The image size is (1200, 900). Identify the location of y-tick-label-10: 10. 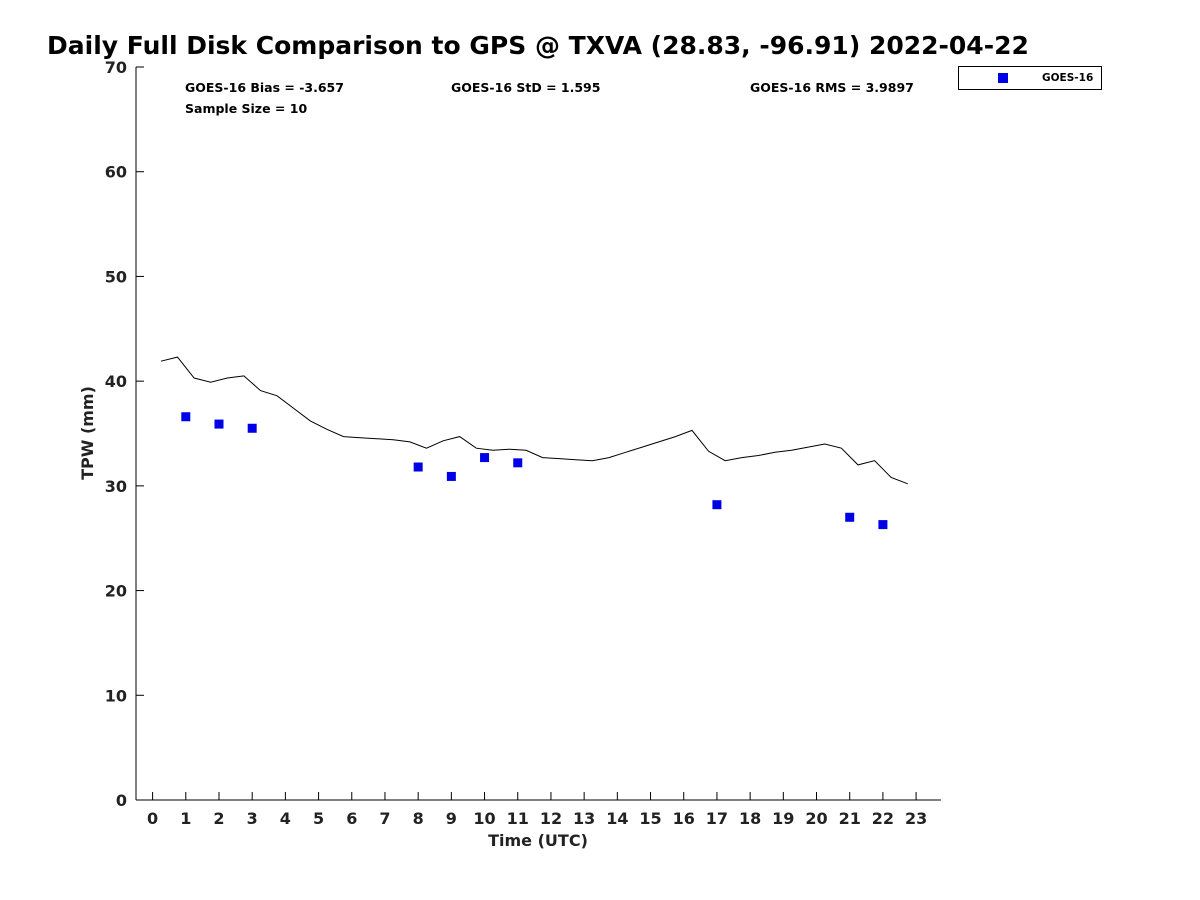
(116, 695).